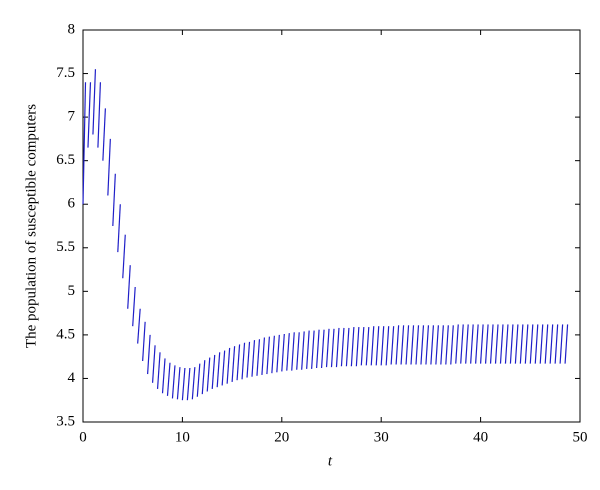  I want to click on y-tick-label: 7.5, so click(65, 73).